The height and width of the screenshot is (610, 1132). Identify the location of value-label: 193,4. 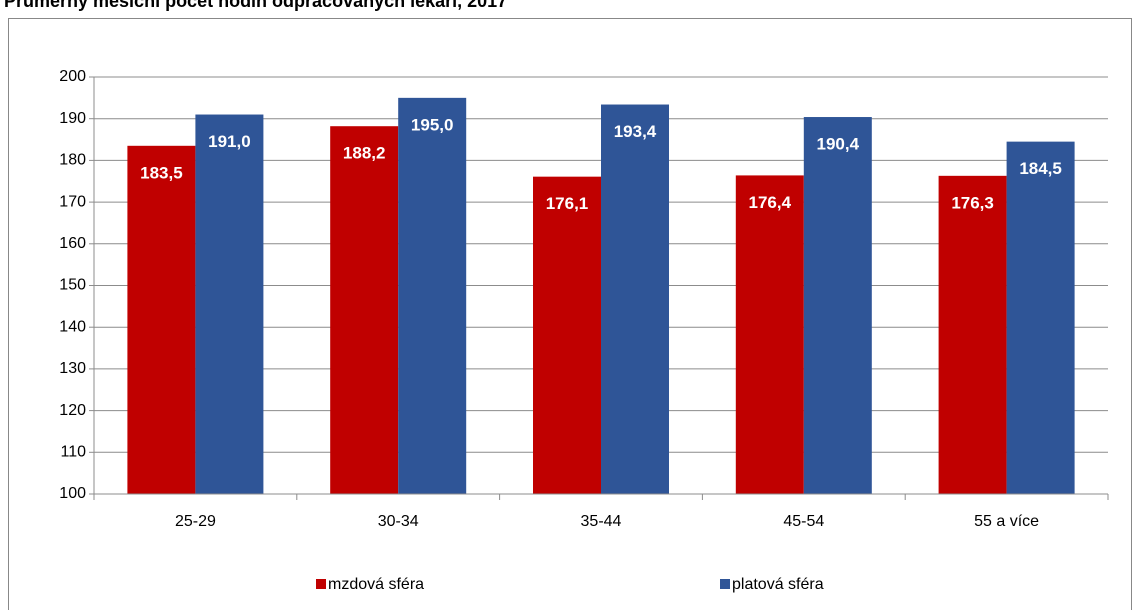
(635, 131).